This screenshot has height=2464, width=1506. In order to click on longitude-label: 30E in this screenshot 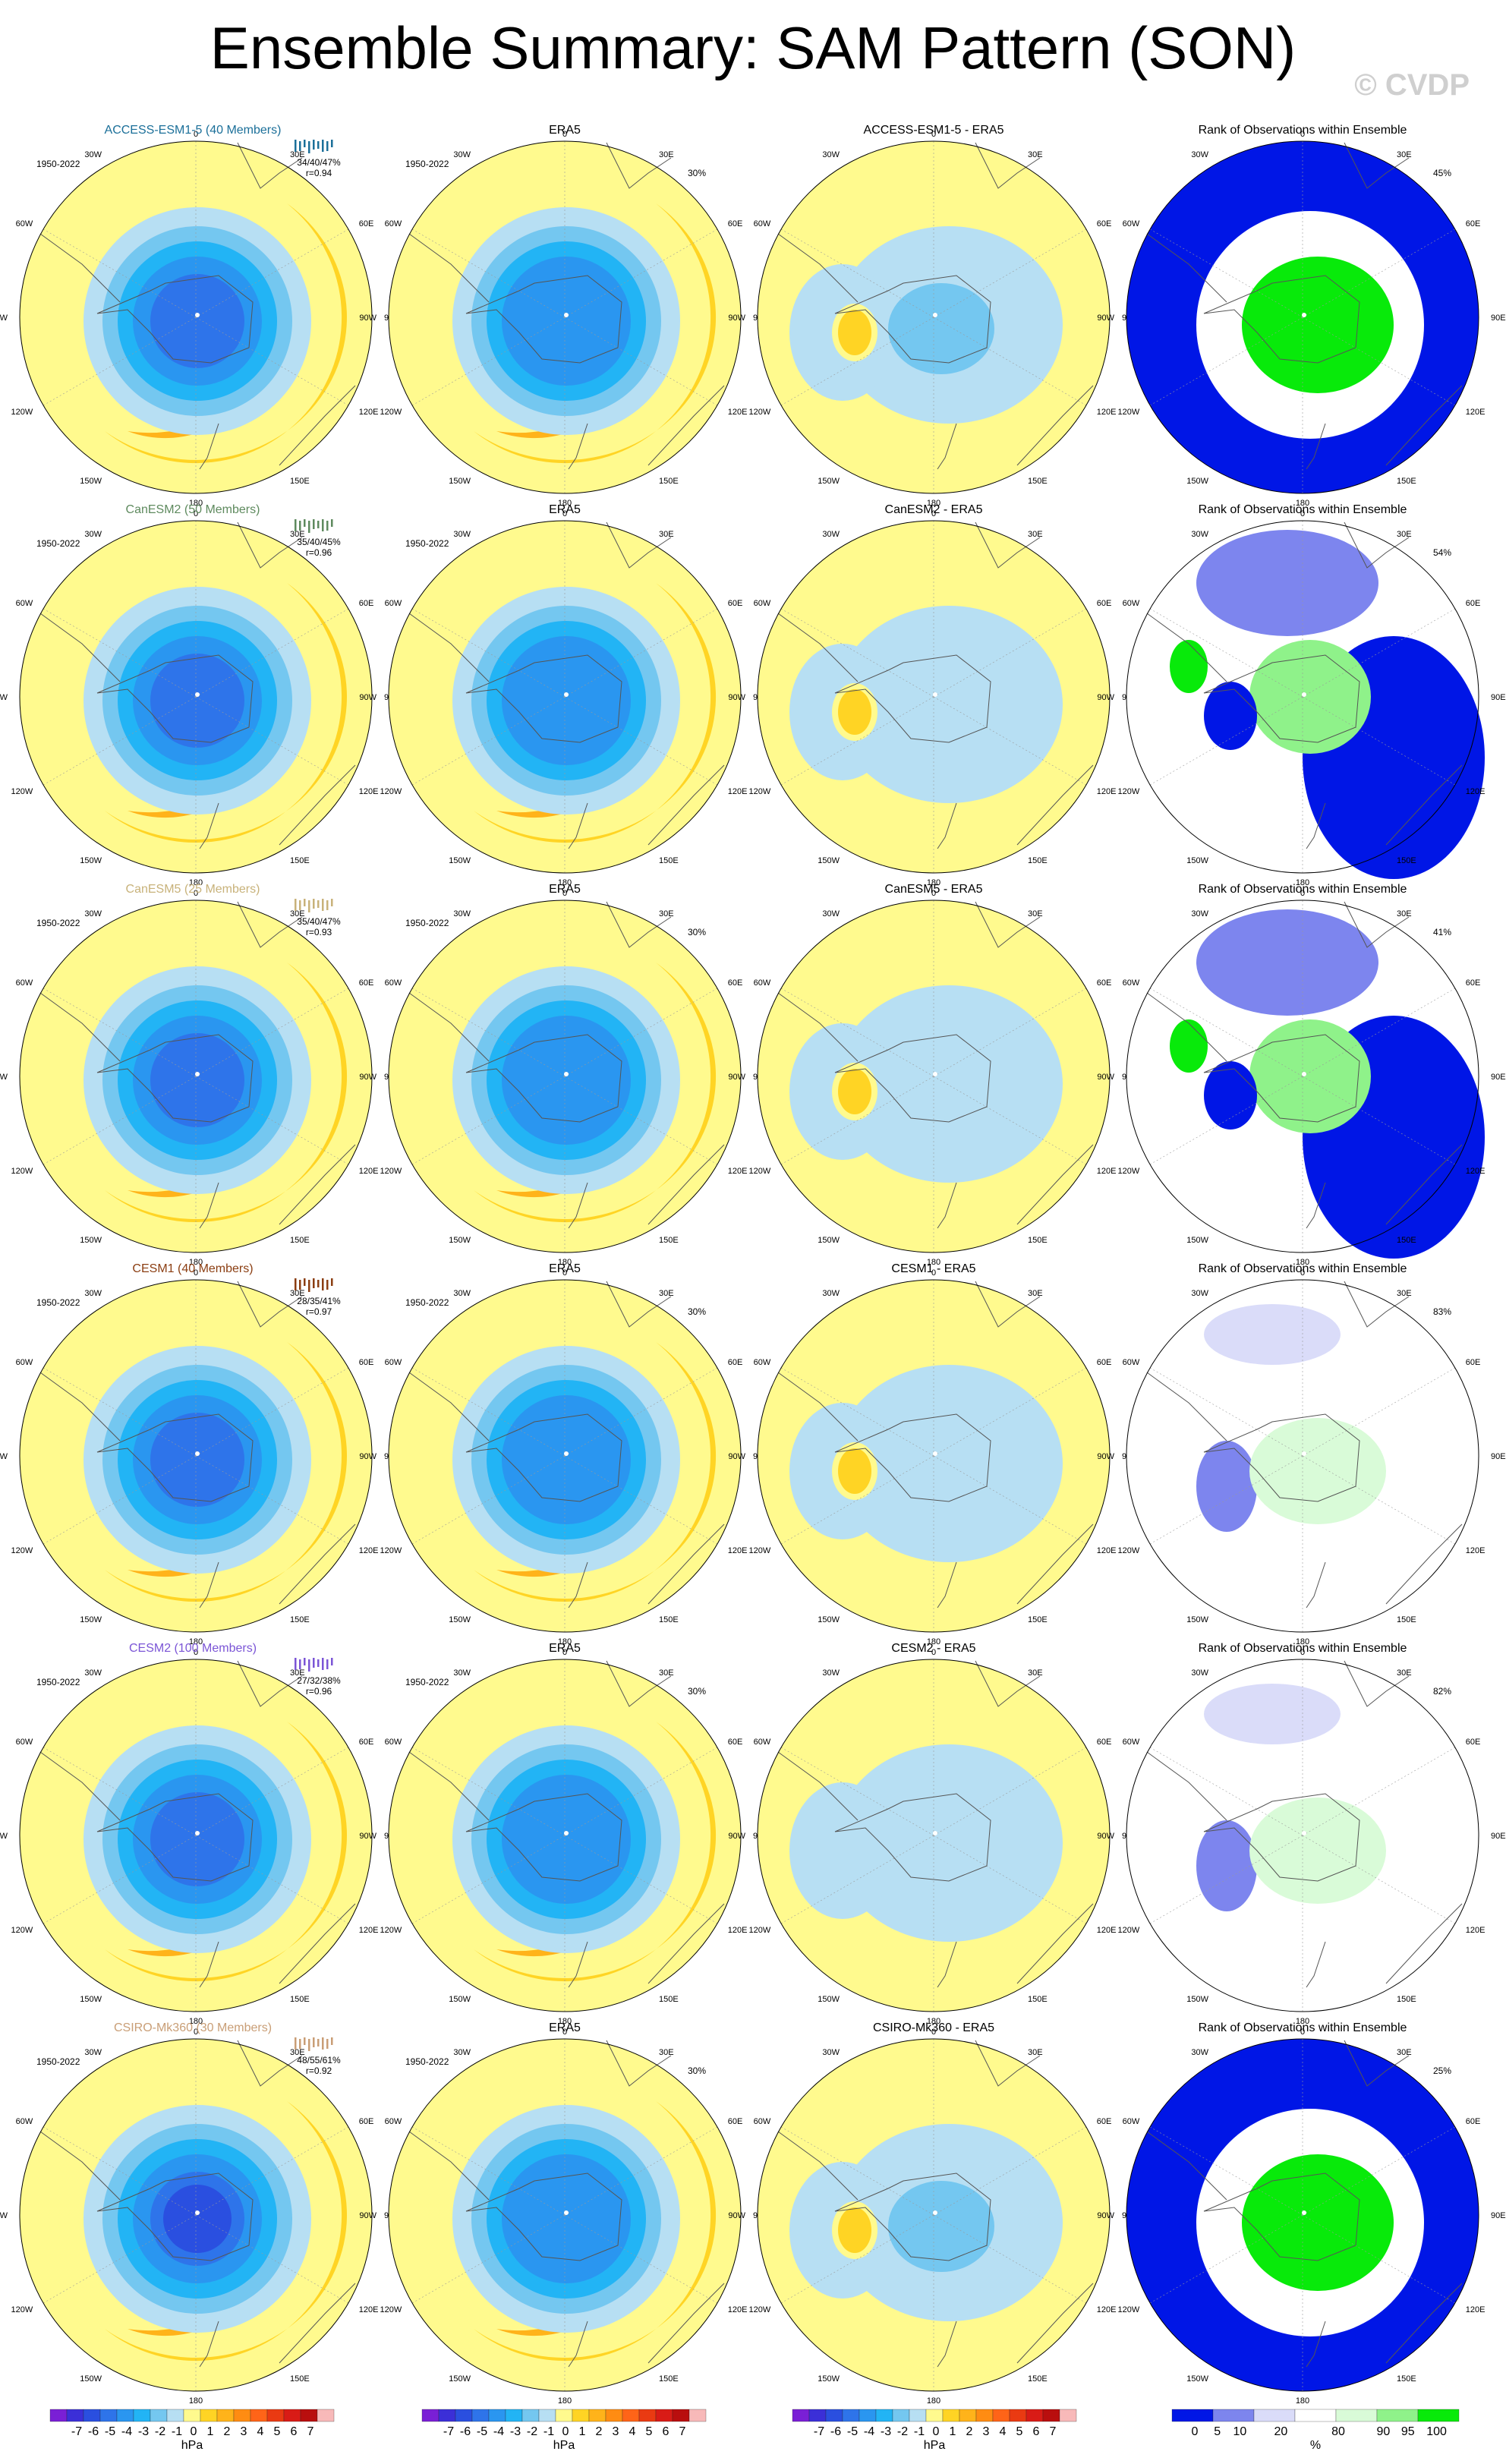, I will do `click(1404, 1673)`.